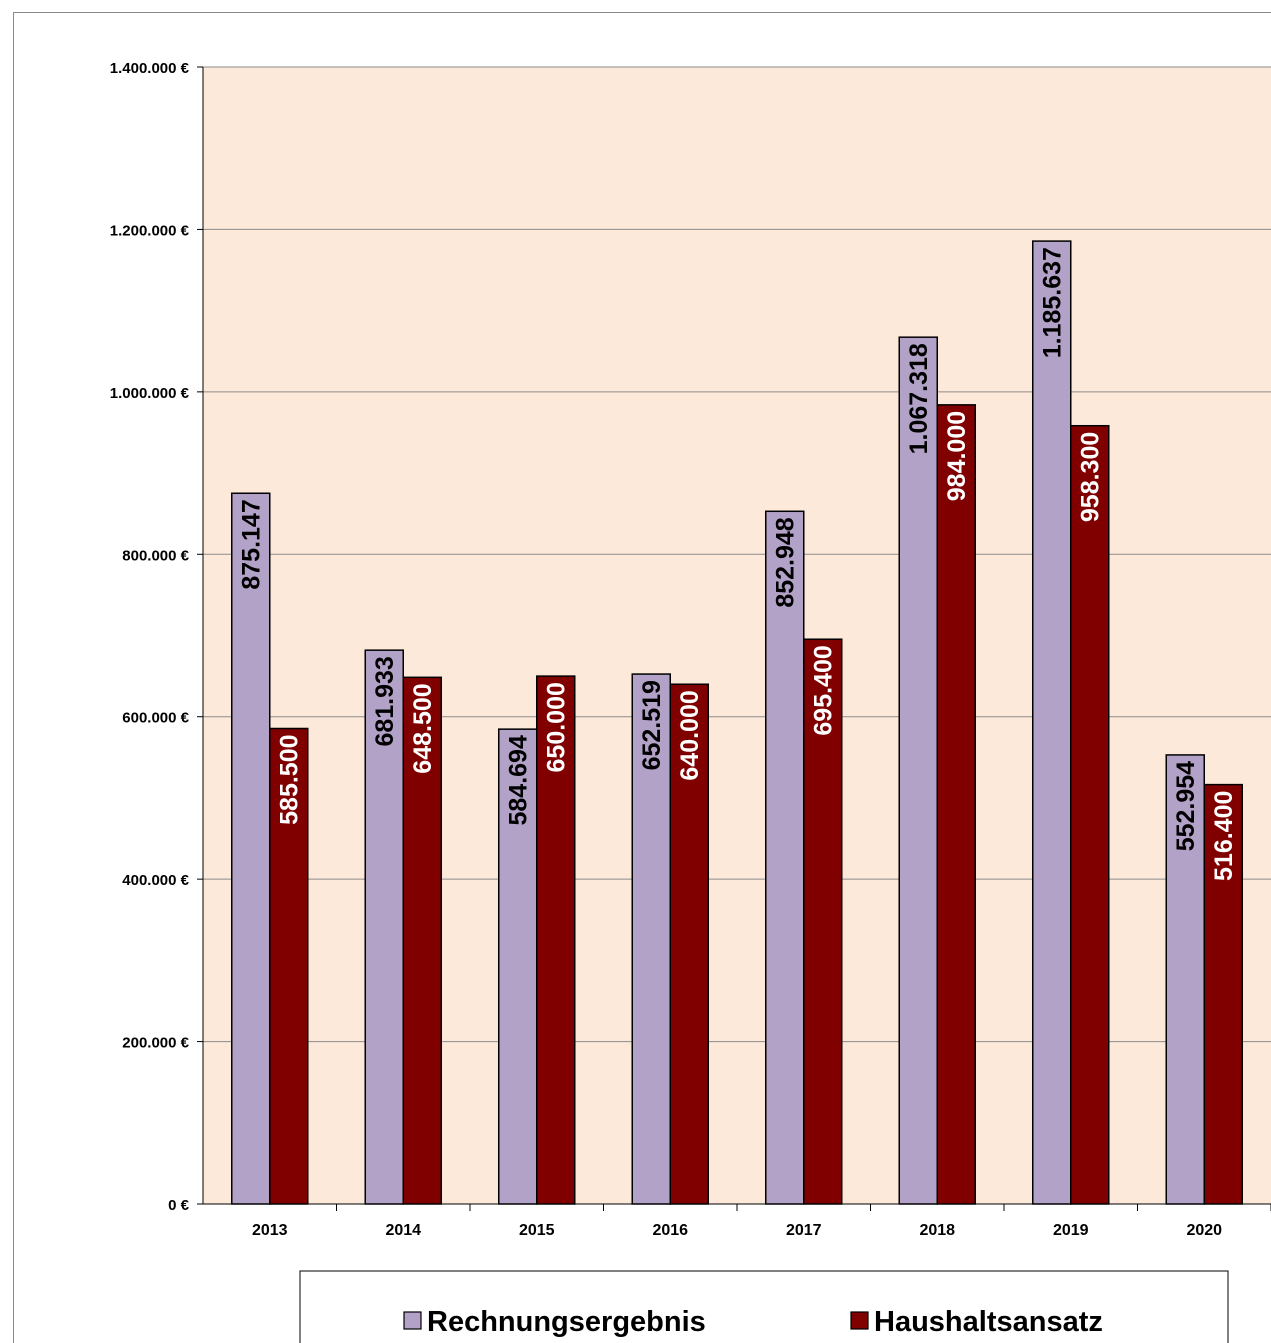 The width and height of the screenshot is (1271, 1343). What do you see at coordinates (384, 927) in the screenshot?
I see `bar-rechnungsergebnis-2014` at bounding box center [384, 927].